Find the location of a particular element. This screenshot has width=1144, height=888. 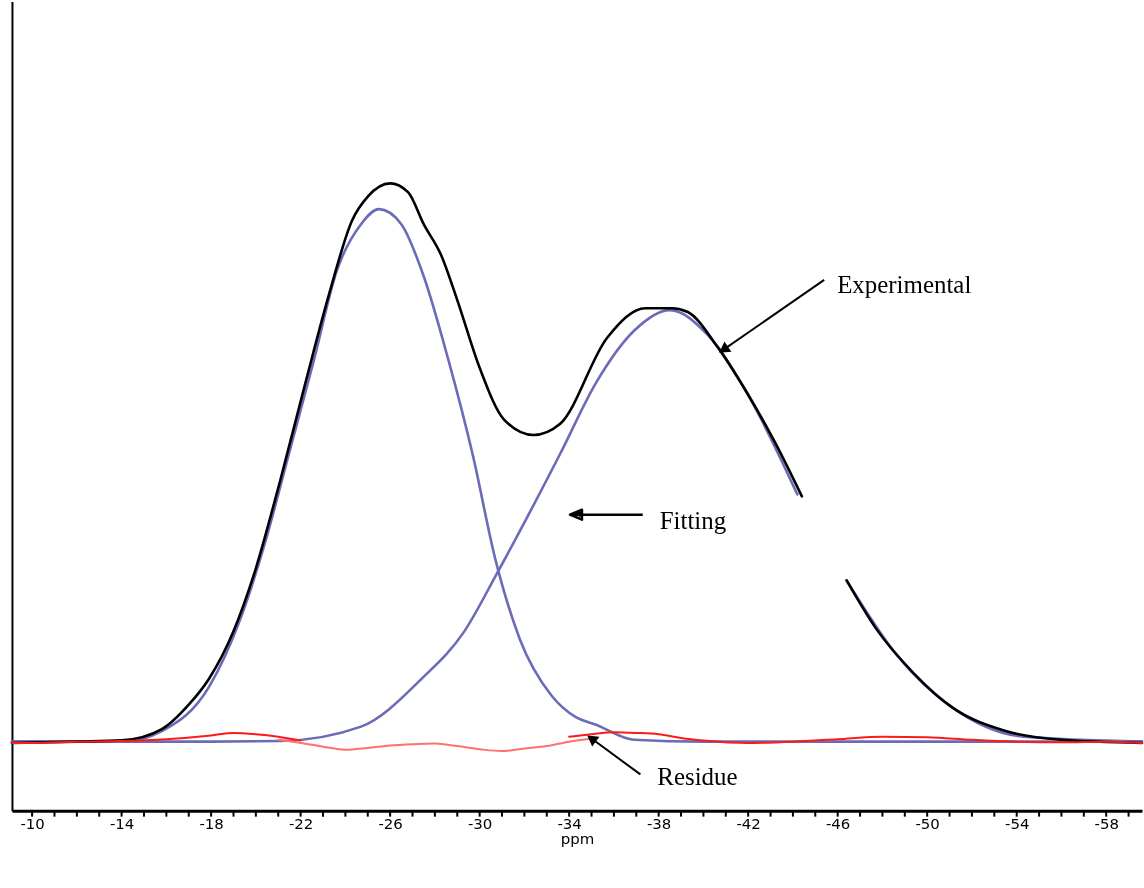

annotation: Fitting is located at coordinates (693, 520).